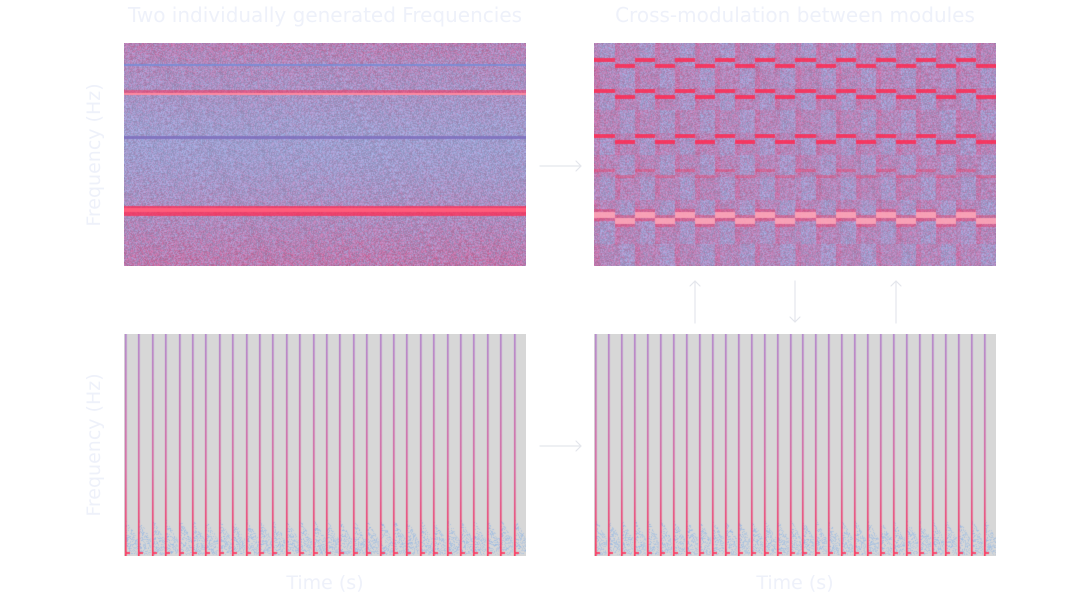 Image resolution: width=1081 pixels, height=601 pixels. I want to click on spectrogram-pulse-train, so click(325, 445).